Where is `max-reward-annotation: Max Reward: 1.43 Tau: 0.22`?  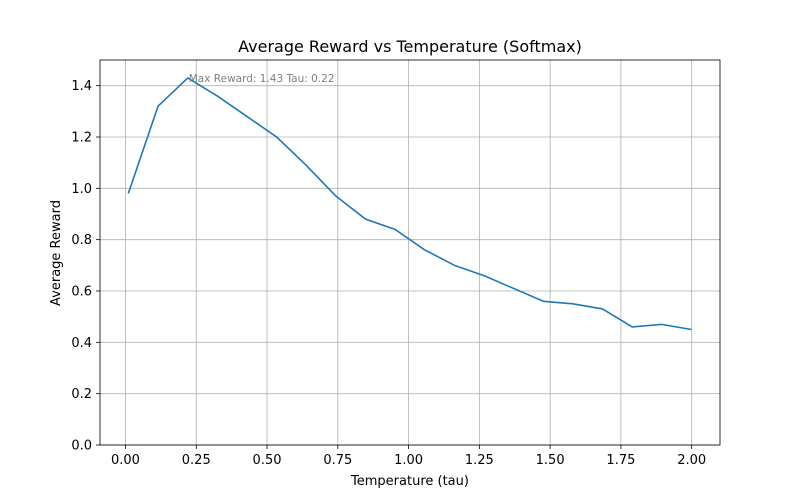 max-reward-annotation: Max Reward: 1.43 Tau: 0.22 is located at coordinates (262, 79).